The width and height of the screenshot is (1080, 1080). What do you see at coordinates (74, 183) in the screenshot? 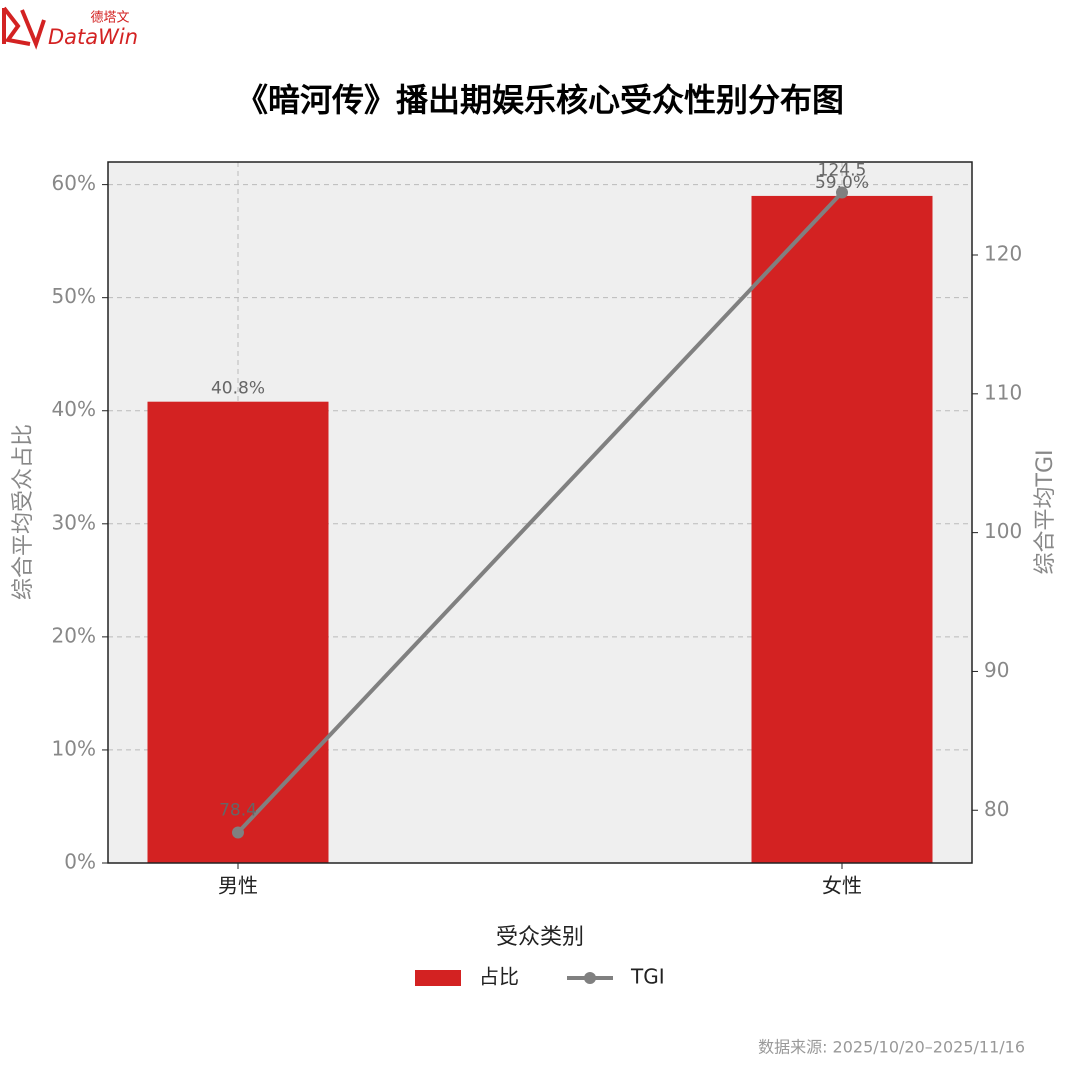
I see `y-tick-label: 60%` at bounding box center [74, 183].